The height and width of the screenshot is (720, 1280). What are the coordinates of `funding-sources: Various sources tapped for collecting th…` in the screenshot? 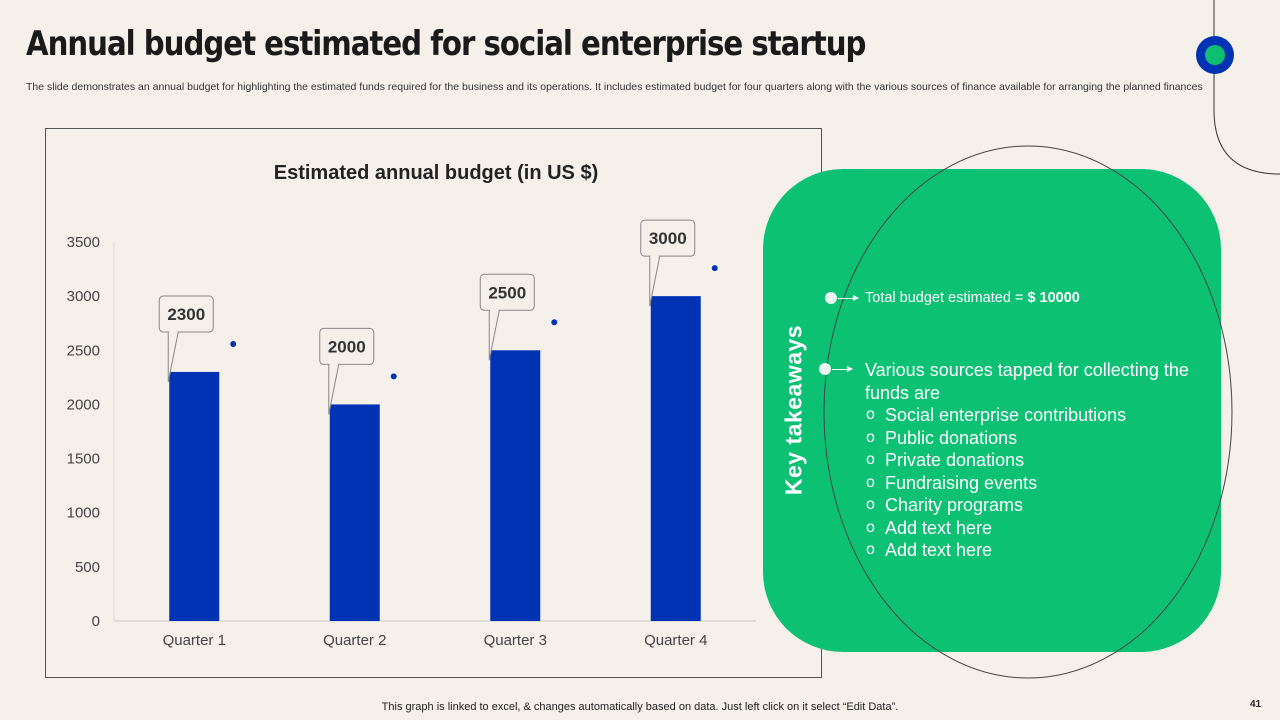 It's located at (1035, 460).